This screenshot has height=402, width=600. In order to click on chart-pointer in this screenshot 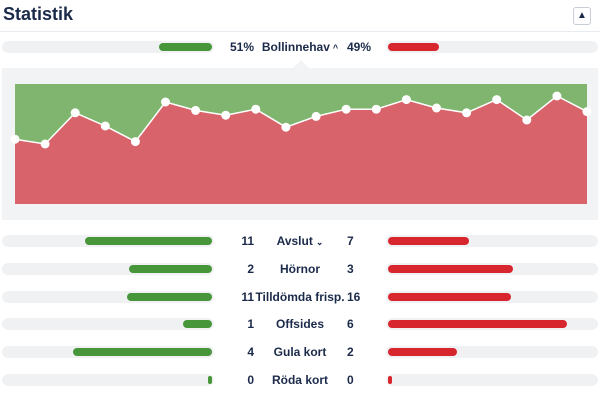, I will do `click(301, 64)`.